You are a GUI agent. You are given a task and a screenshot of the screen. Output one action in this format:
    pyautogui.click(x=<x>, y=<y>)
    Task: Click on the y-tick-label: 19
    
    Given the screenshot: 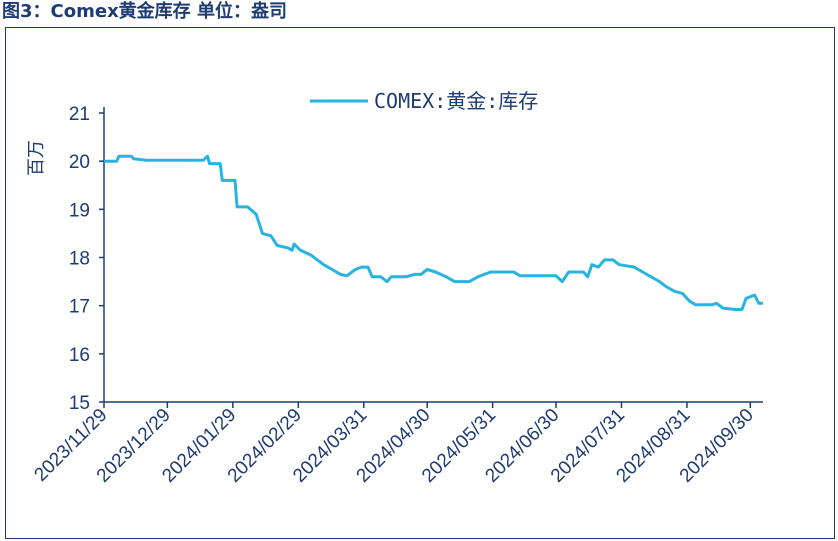 What is the action you would take?
    pyautogui.click(x=79, y=210)
    